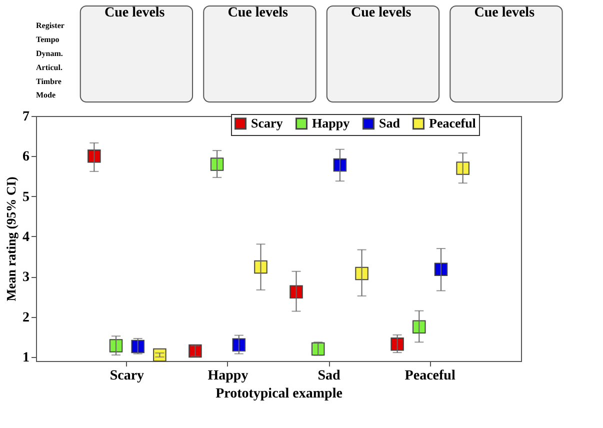 This screenshot has height=428, width=603. I want to click on text: Tempo, so click(48, 39).